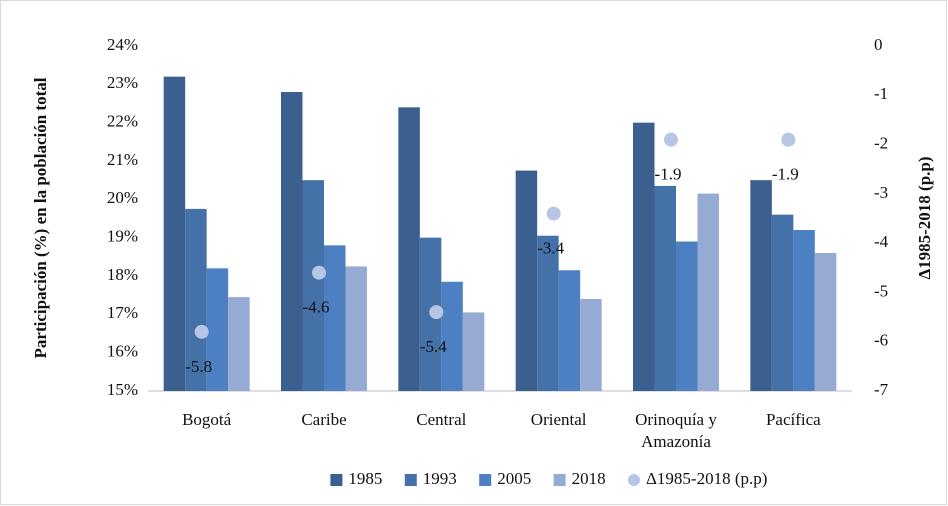 The width and height of the screenshot is (948, 506). Describe the element at coordinates (122, 197) in the screenshot. I see `y-tick-label: 20%` at that location.